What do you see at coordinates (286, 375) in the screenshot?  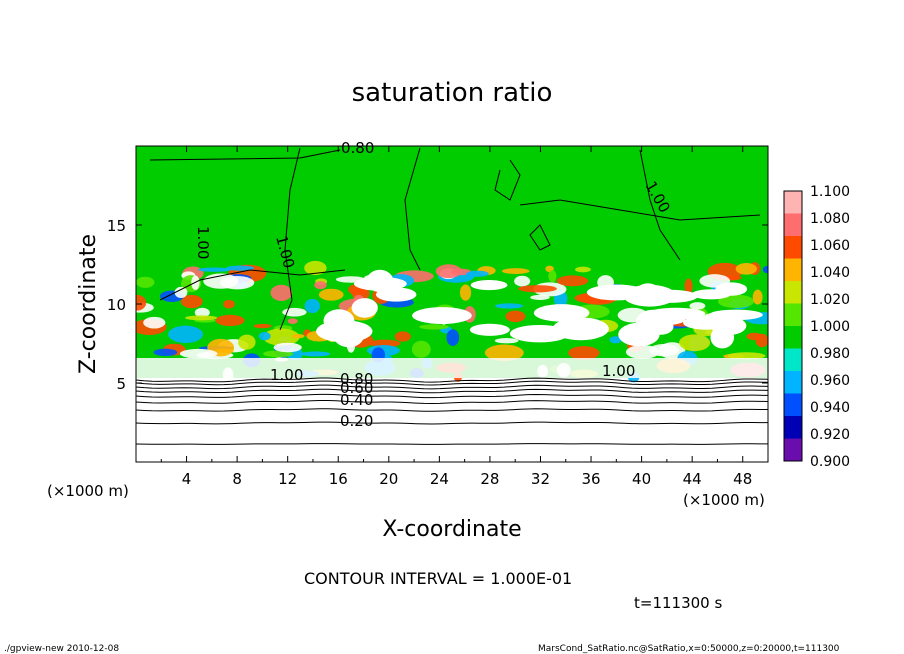 I see `contour-label: 1.00` at bounding box center [286, 375].